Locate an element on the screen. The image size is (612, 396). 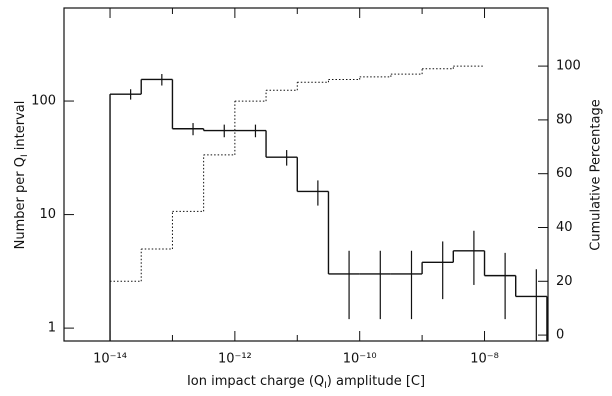
y2-tick-label: 60 is located at coordinates (564, 173).